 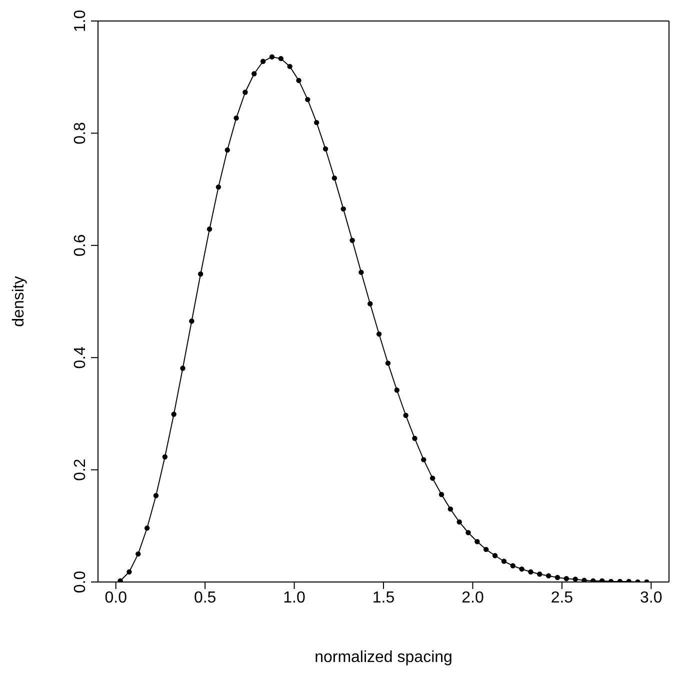 What do you see at coordinates (80, 469) in the screenshot?
I see `y-tick-label: 0.2` at bounding box center [80, 469].